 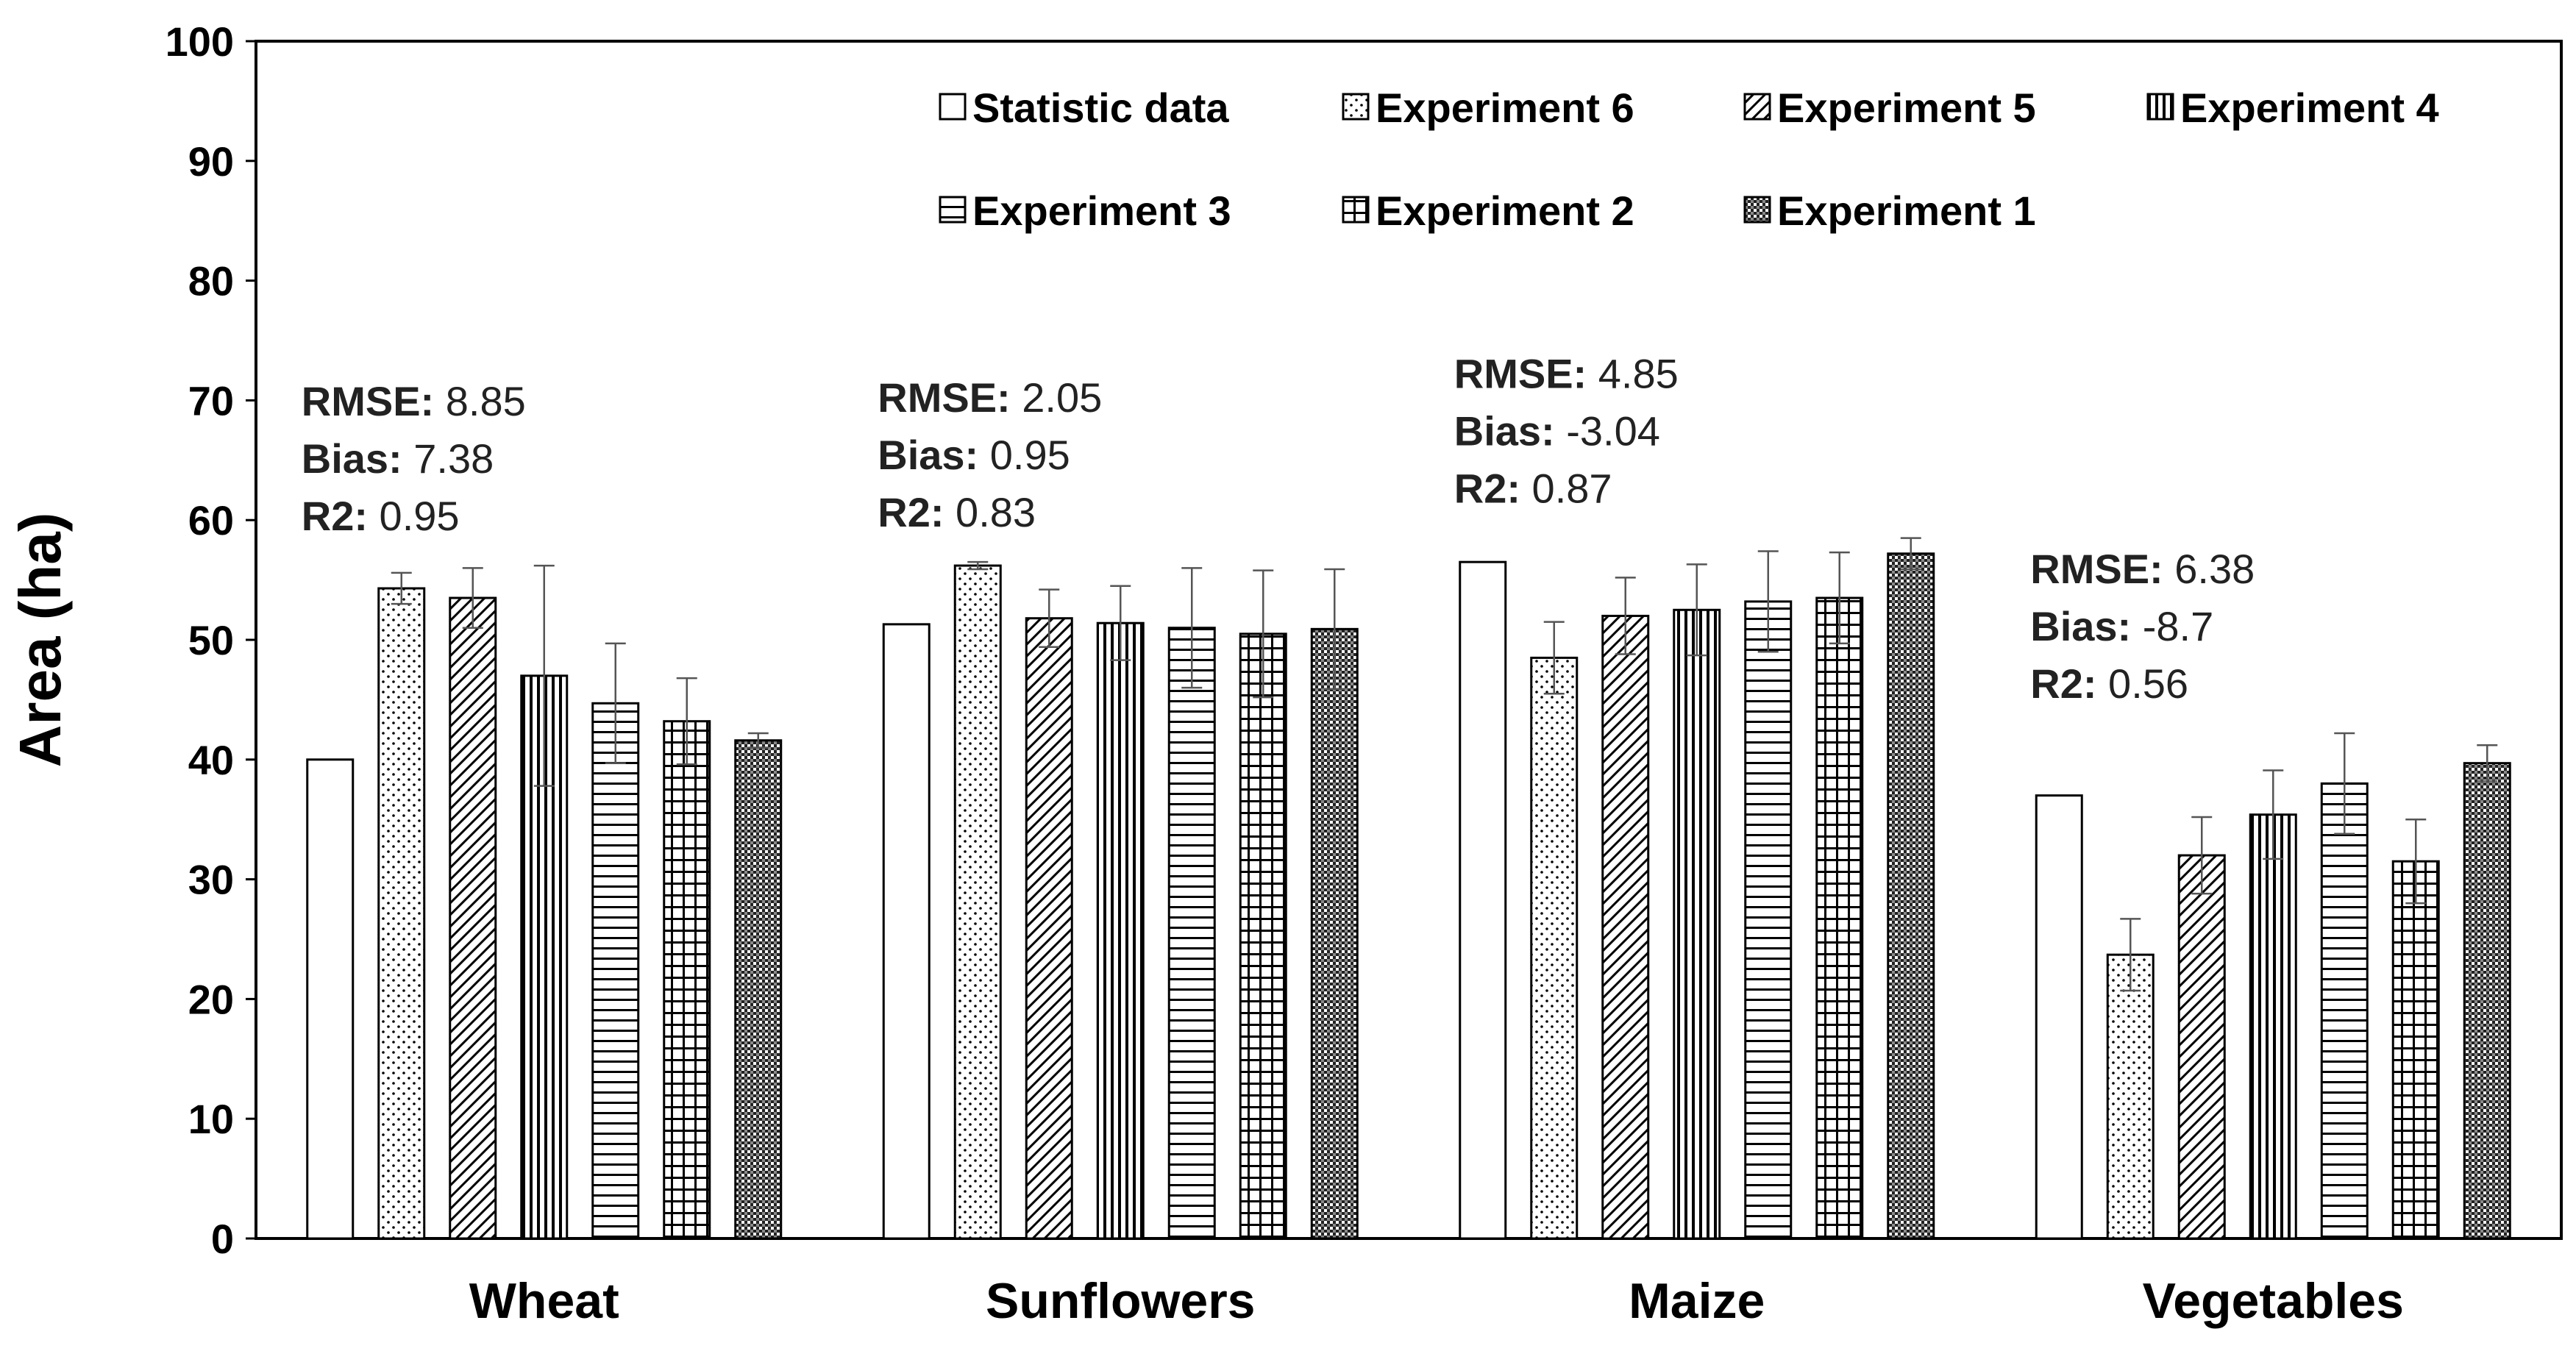 What do you see at coordinates (1906, 108) in the screenshot?
I see `legend-label: Experiment 5` at bounding box center [1906, 108].